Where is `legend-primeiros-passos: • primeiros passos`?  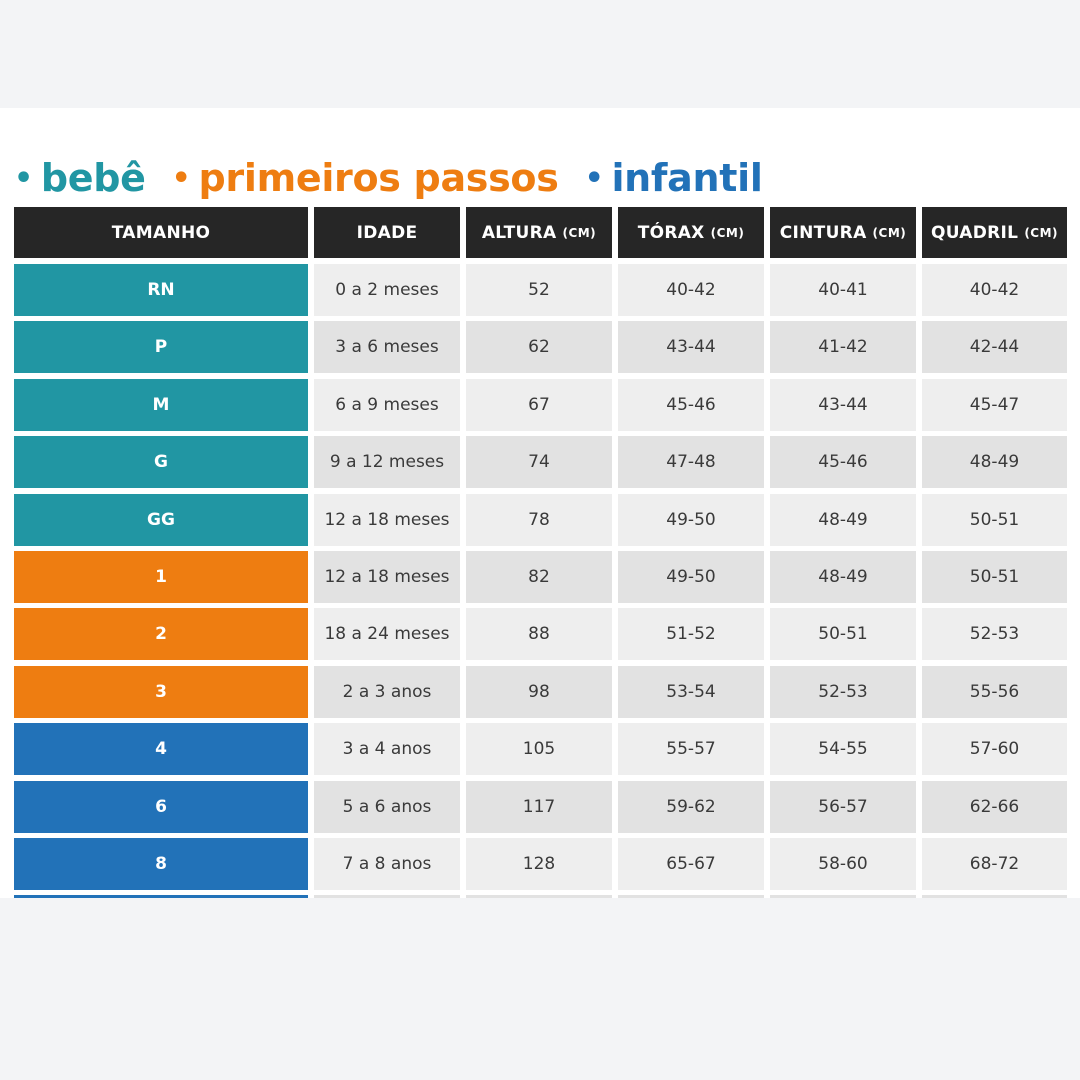 legend-primeiros-passos: • primeiros passos is located at coordinates (365, 178).